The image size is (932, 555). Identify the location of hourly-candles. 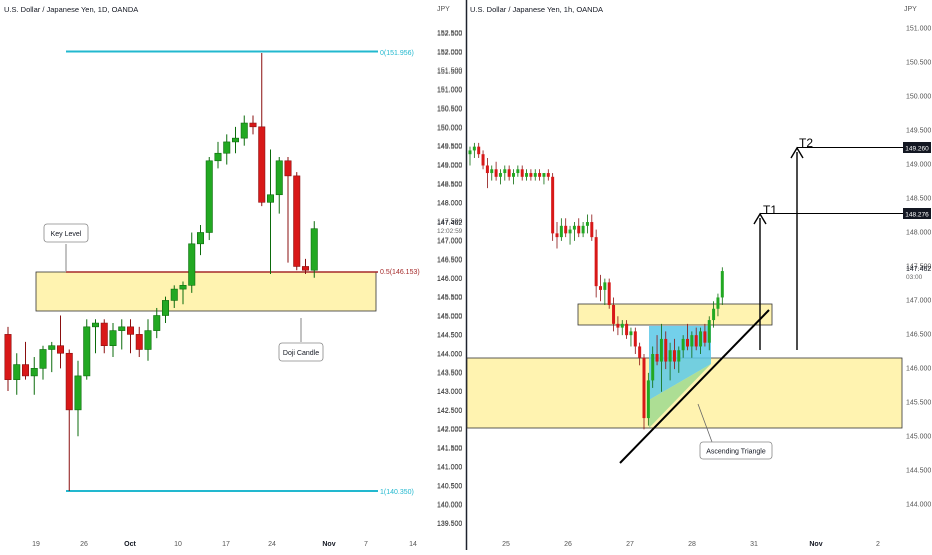
(596, 286).